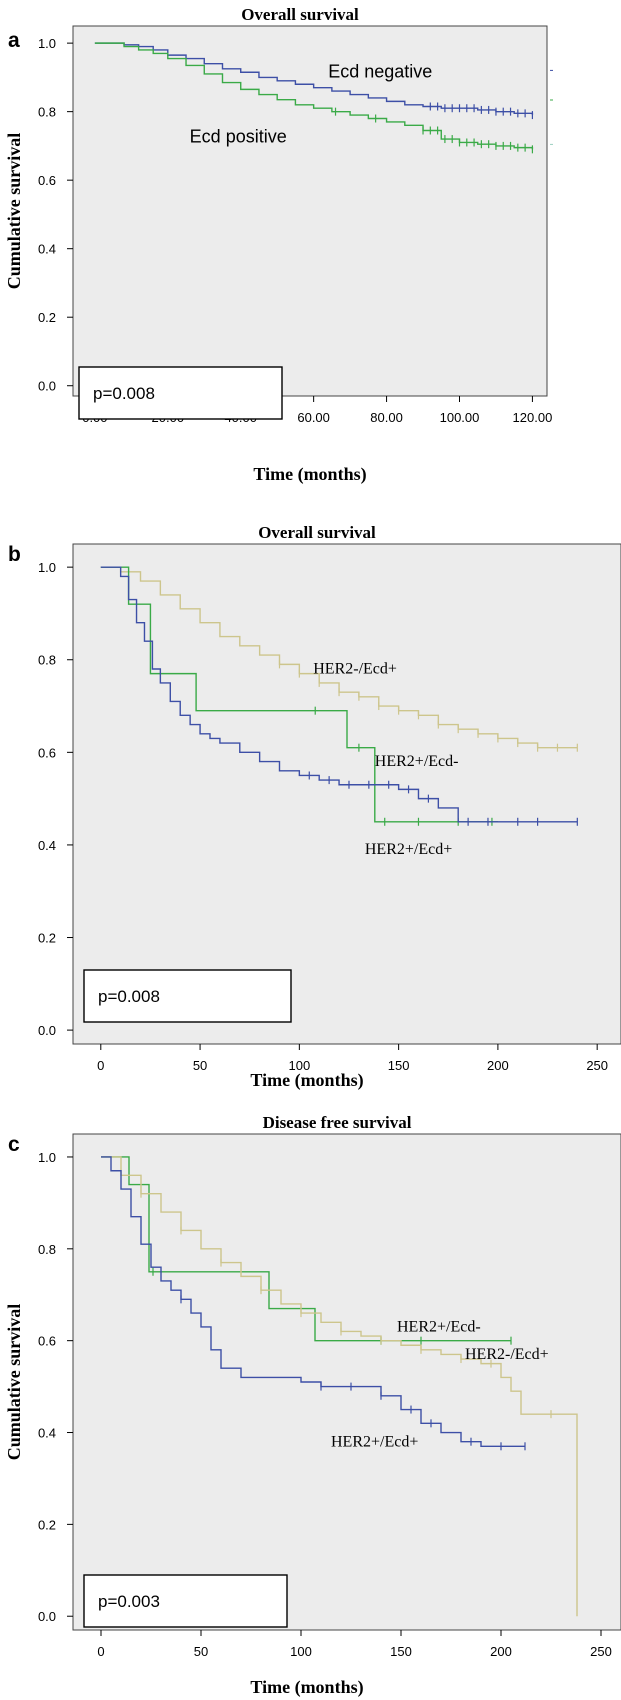  Describe the element at coordinates (380, 71) in the screenshot. I see `series-label: Ecd negative` at that location.